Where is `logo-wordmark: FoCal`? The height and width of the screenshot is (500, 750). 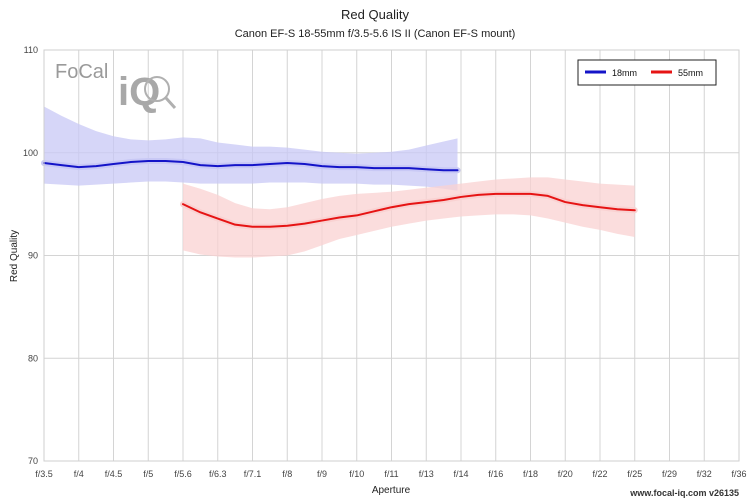
logo-wordmark: FoCal is located at coordinates (81, 72).